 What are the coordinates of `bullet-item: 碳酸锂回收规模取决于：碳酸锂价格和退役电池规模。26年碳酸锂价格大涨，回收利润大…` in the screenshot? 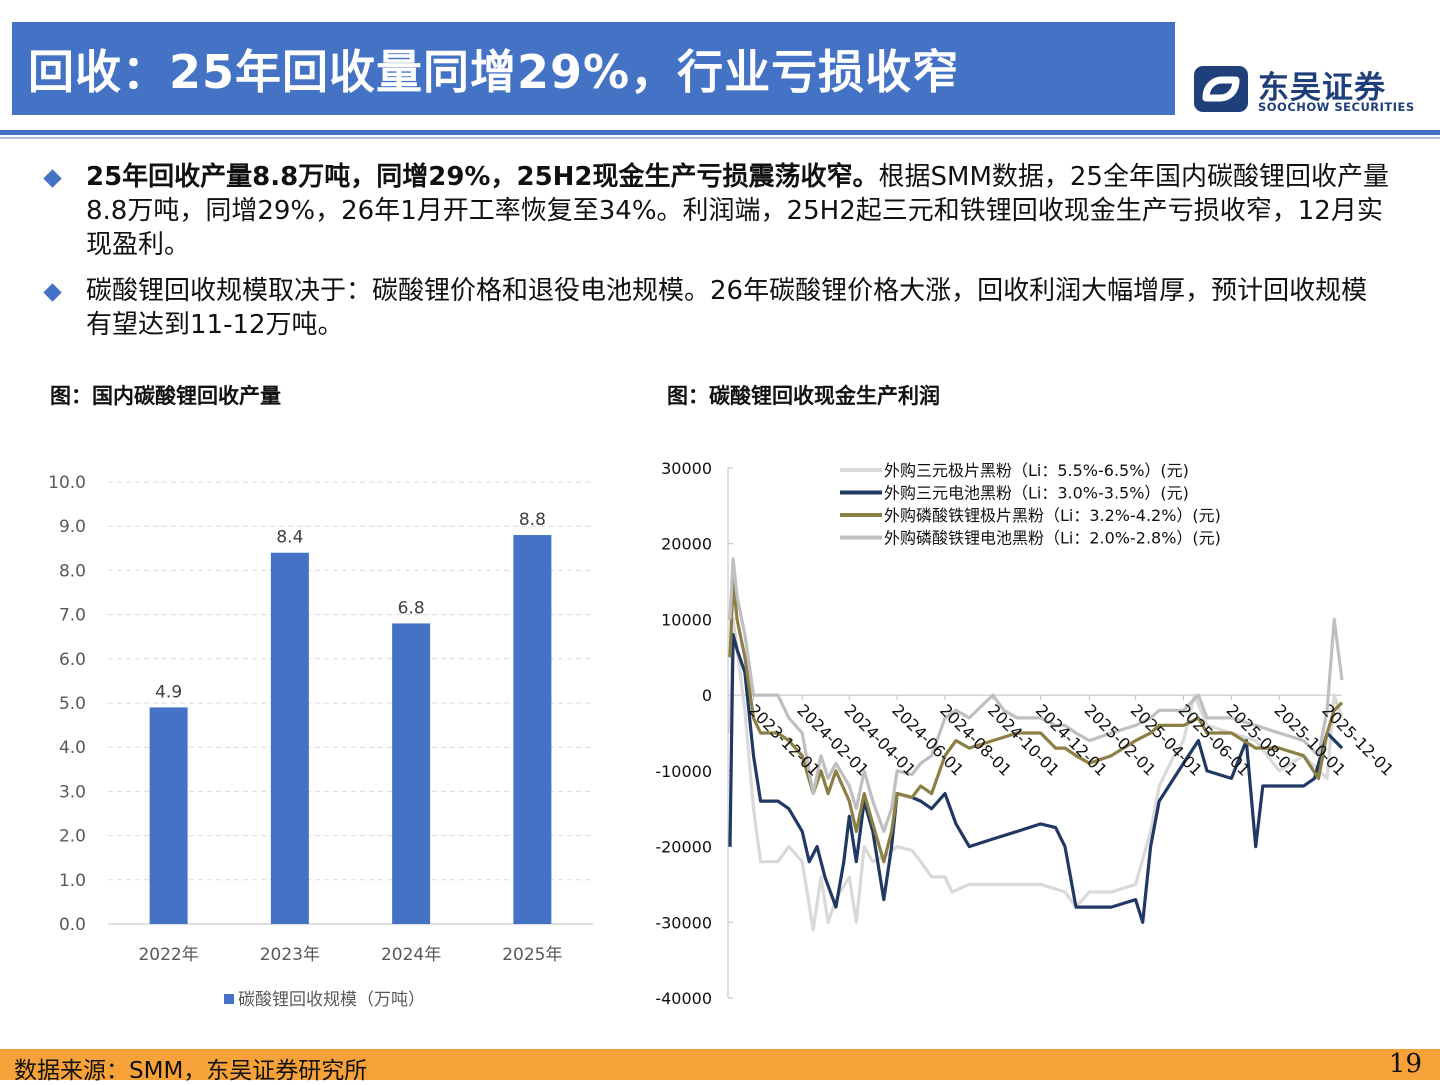 It's located at (715, 308).